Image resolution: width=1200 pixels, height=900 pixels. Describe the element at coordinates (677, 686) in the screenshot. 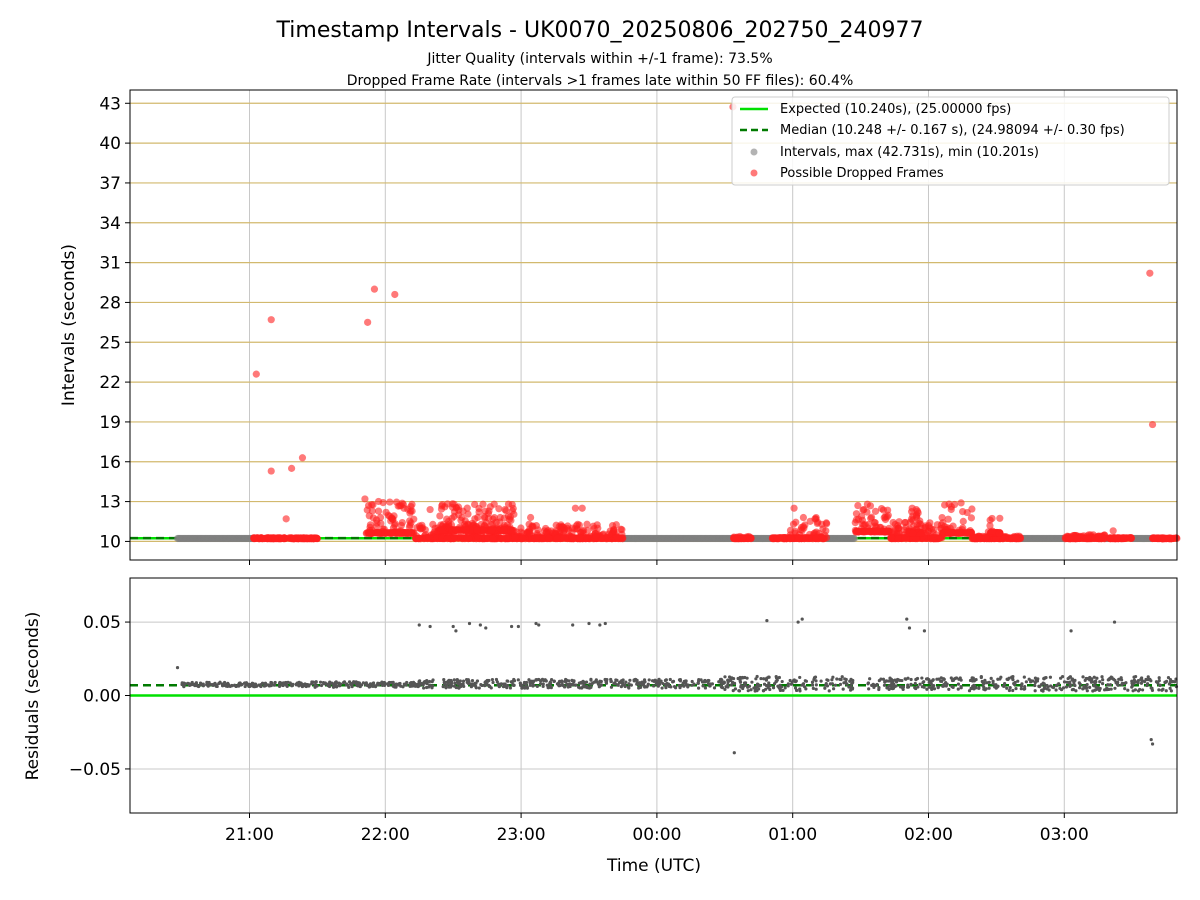

I see `residuals-points` at that location.